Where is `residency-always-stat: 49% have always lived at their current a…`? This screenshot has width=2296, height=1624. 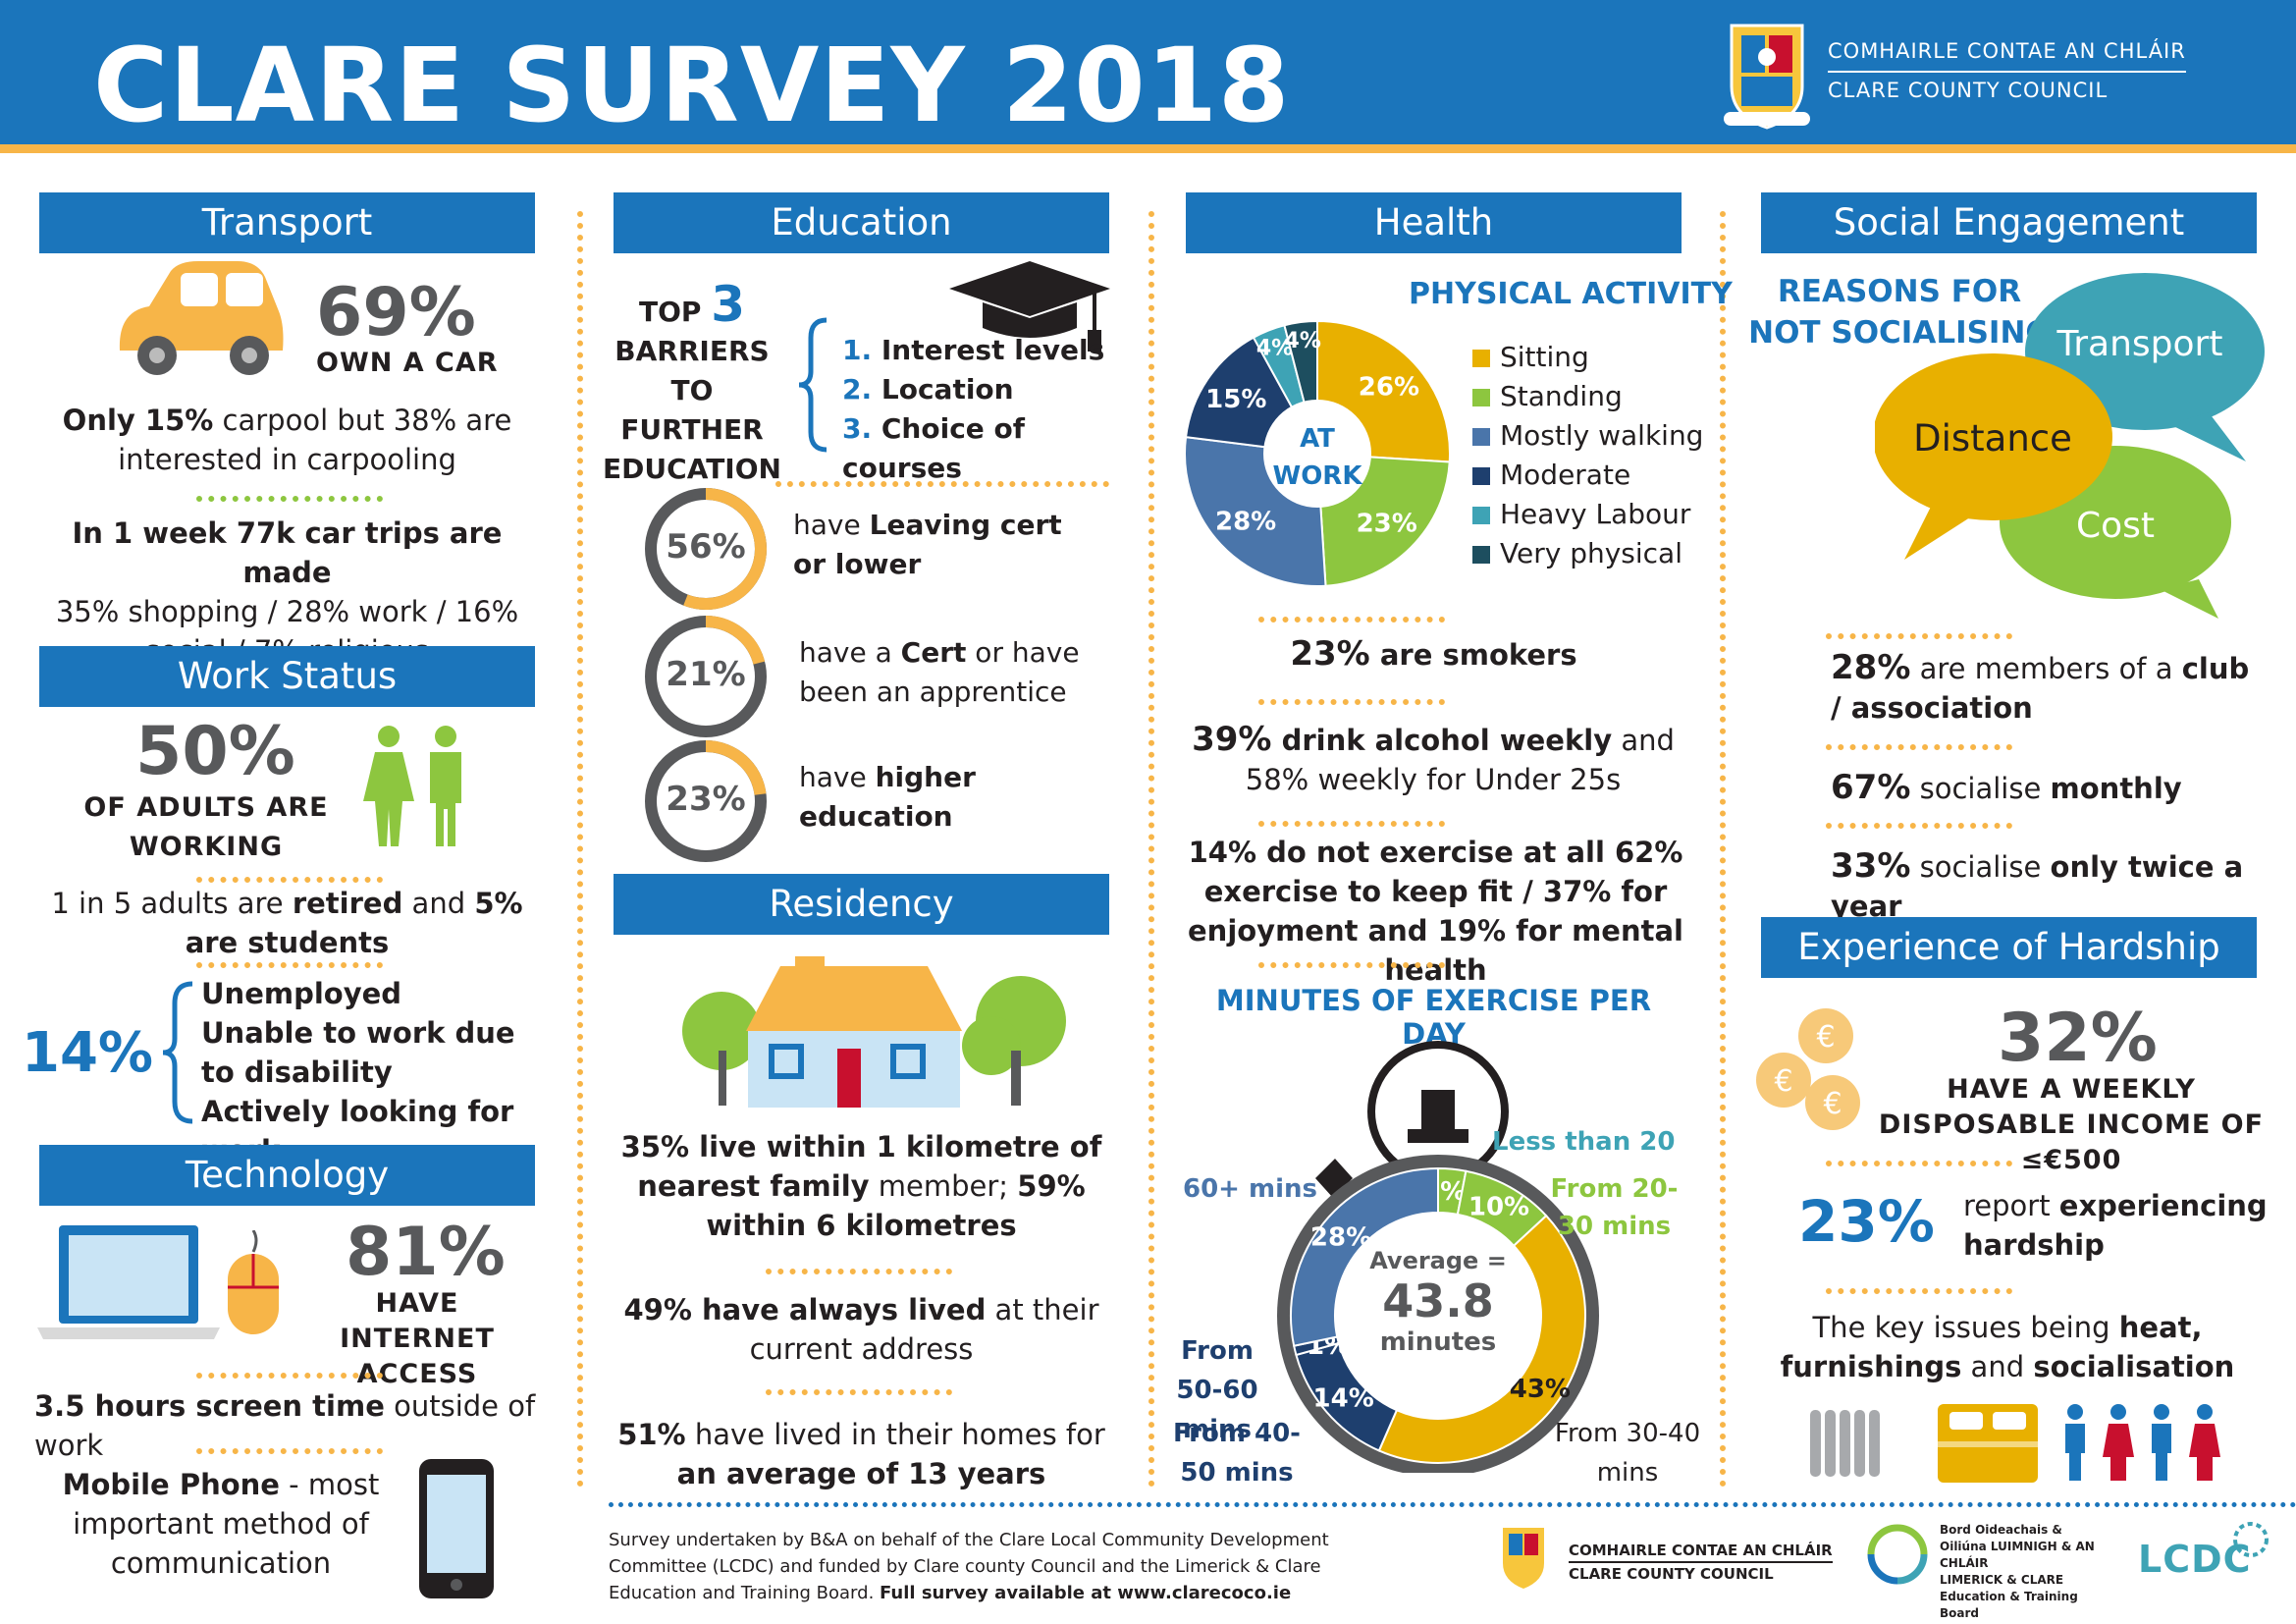
residency-always-stat: 49% have always lived at their current a… is located at coordinates (862, 1329).